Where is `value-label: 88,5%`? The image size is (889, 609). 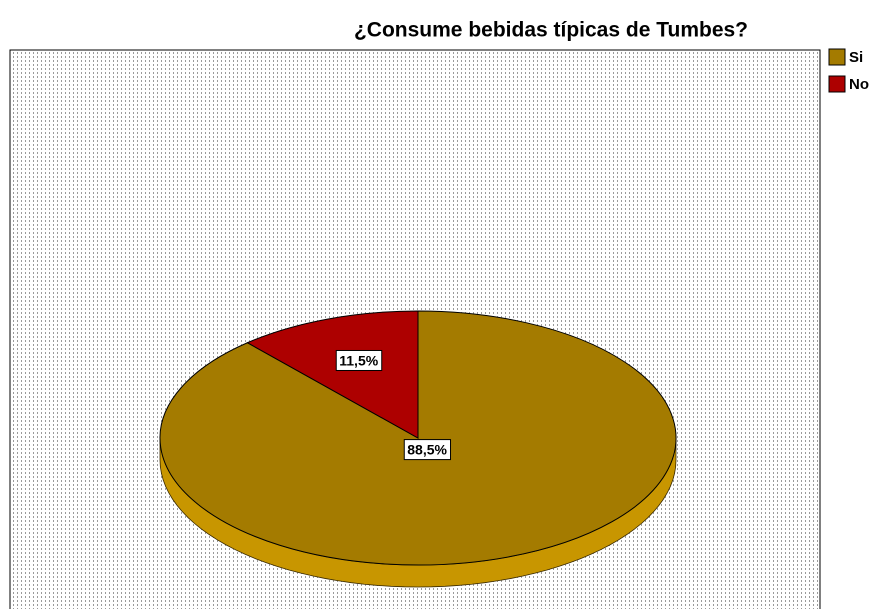 value-label: 88,5% is located at coordinates (427, 450).